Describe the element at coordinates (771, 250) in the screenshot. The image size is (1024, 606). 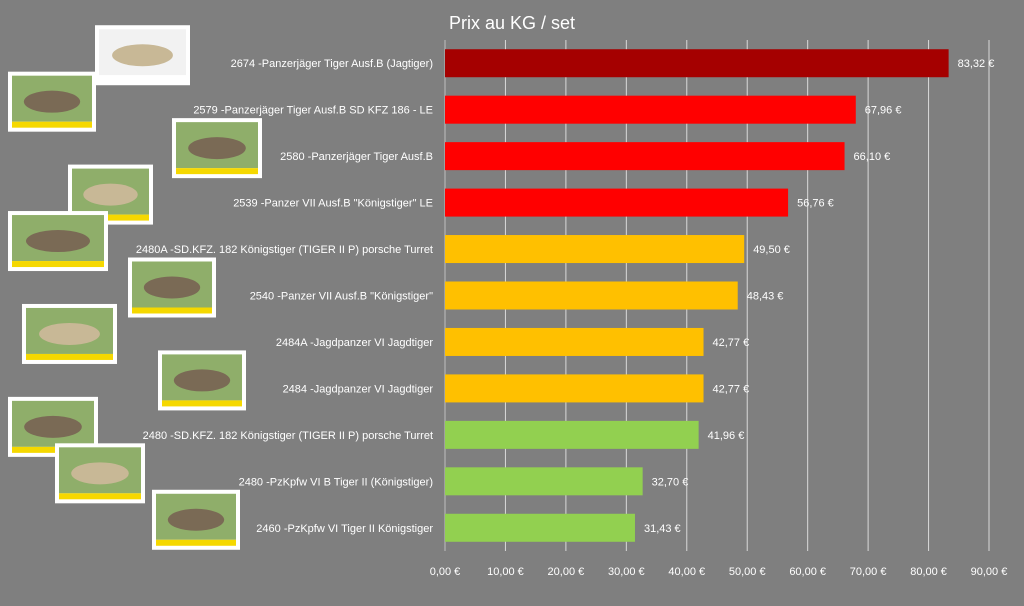
I see `bar-value-label: 49,50 €` at that location.